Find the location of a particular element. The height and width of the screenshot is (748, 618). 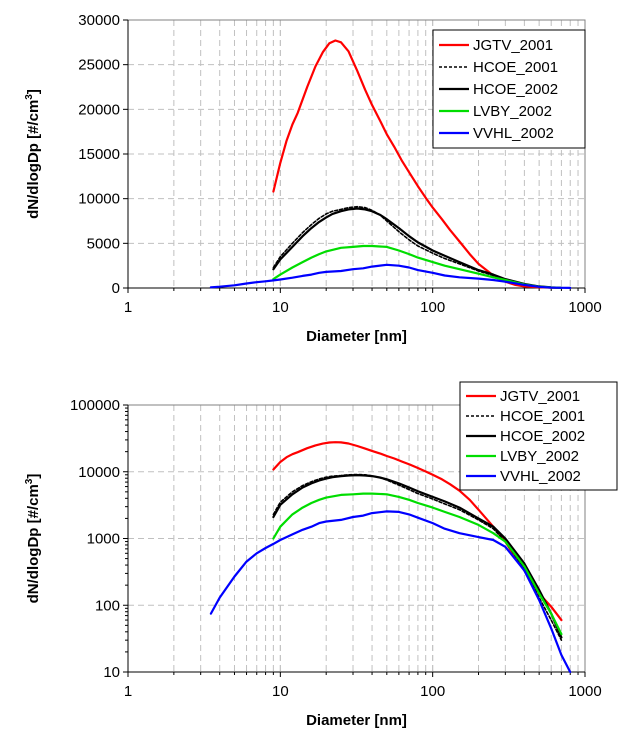

y-tick-label: 100000 is located at coordinates (95, 405).